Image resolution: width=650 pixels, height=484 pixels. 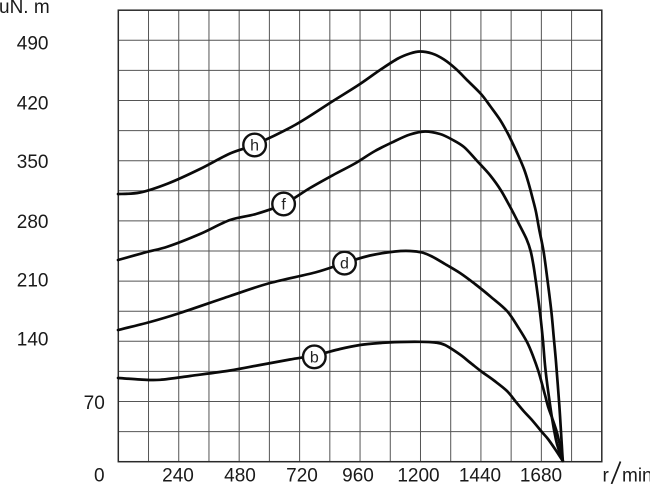 I want to click on svg-text: 1680, so click(x=541, y=474).